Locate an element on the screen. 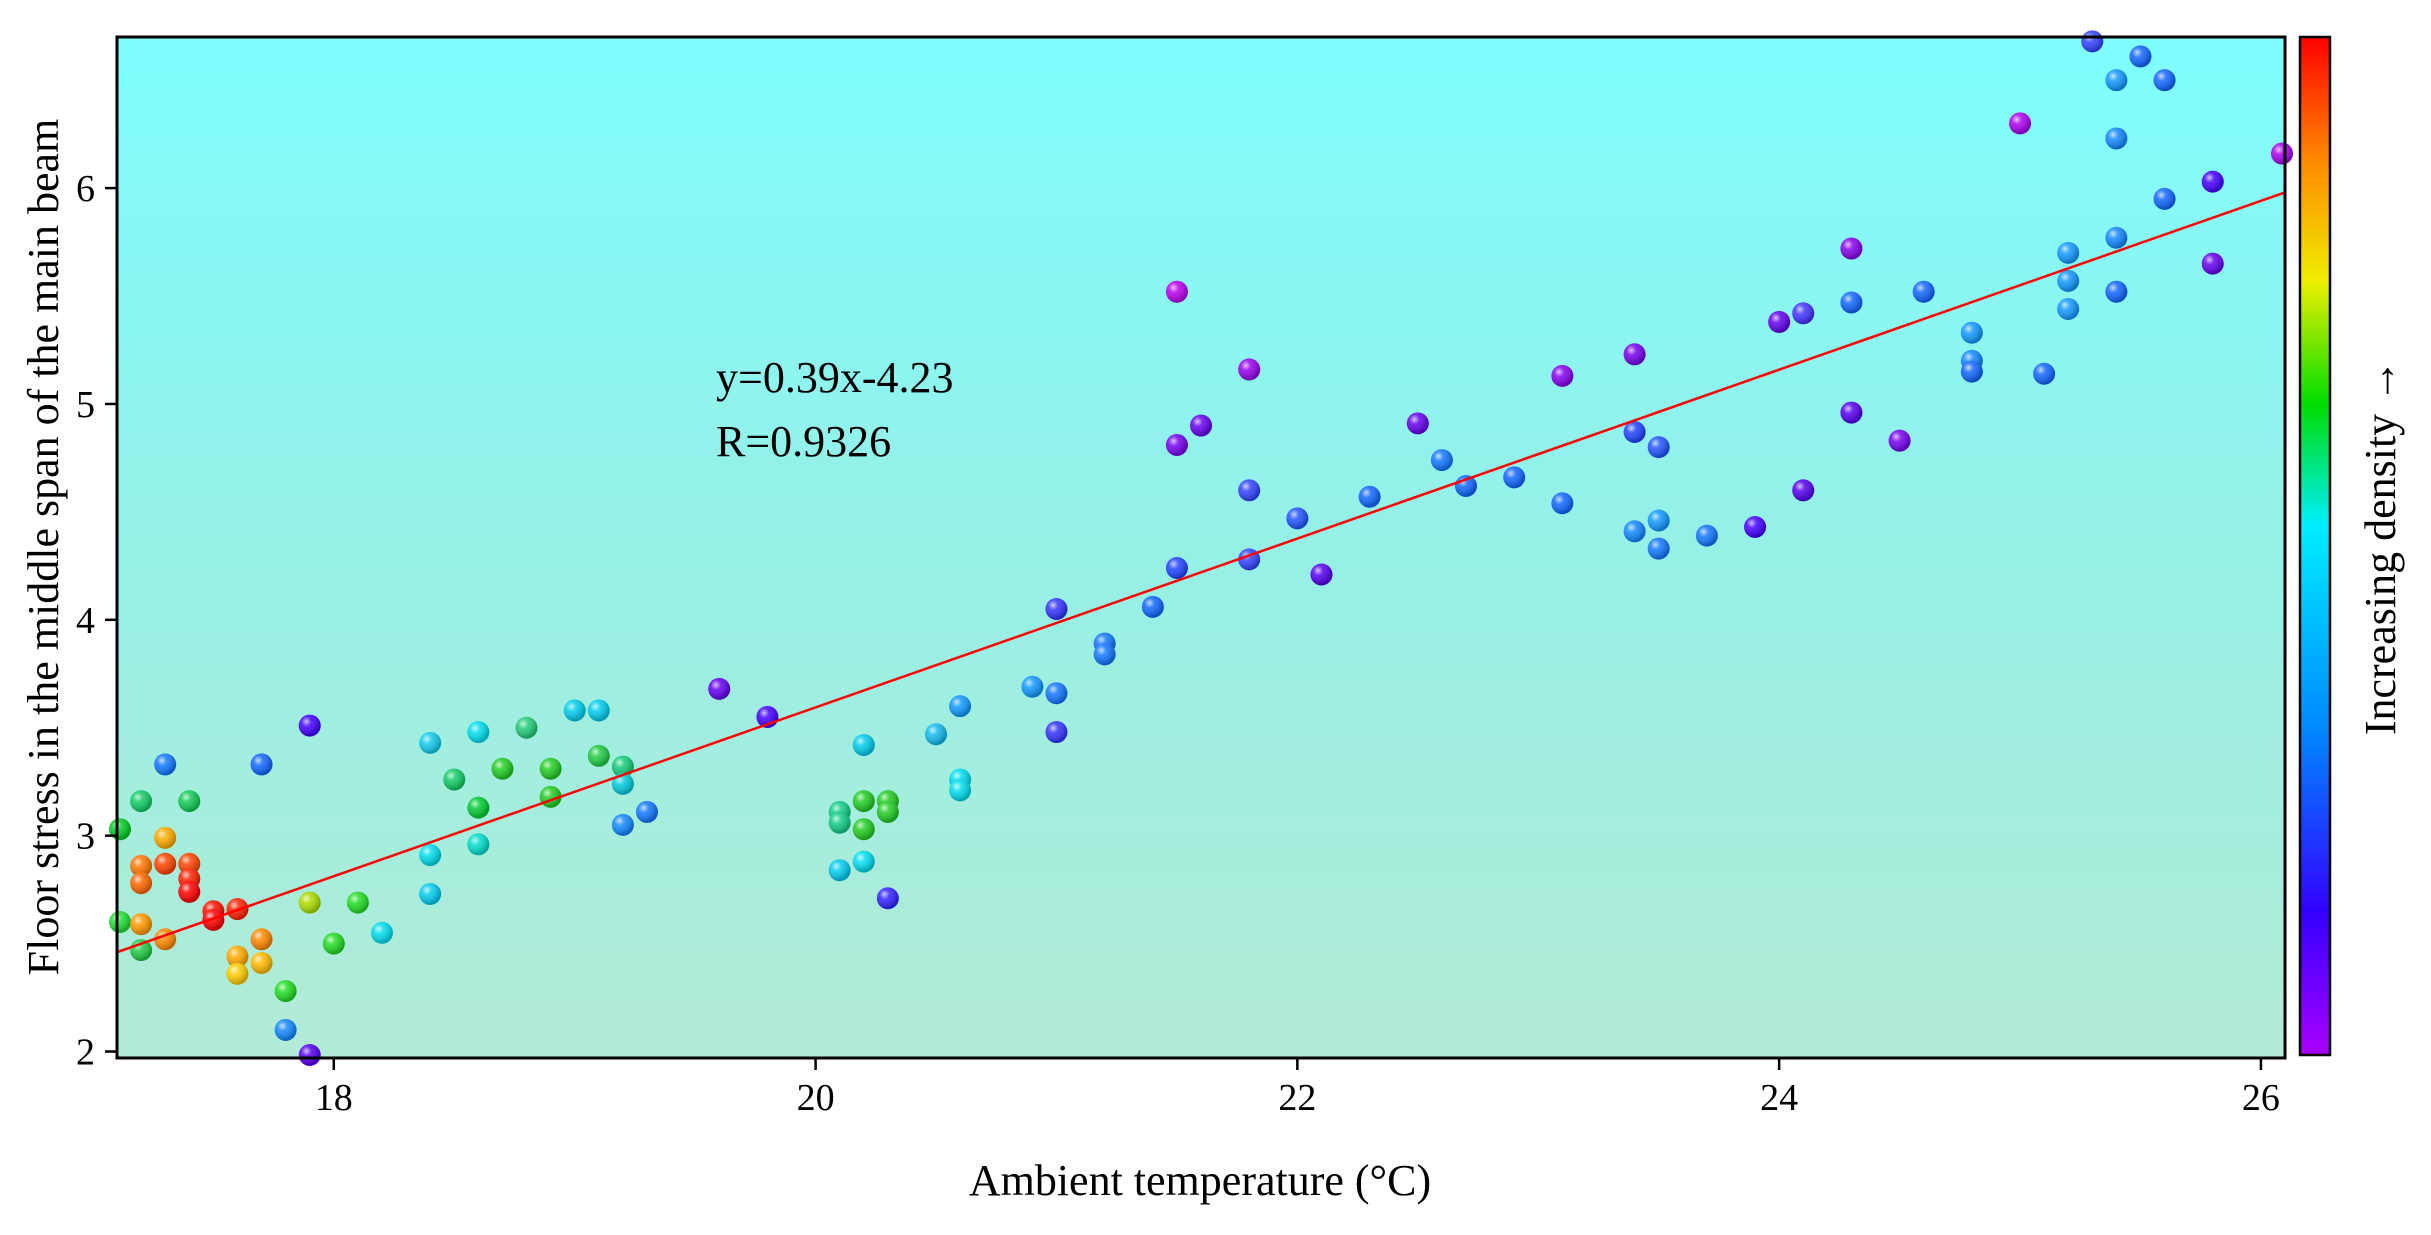 The height and width of the screenshot is (1235, 2431). x-axis: 18 20 22 24 26 is located at coordinates (1297, 1088).